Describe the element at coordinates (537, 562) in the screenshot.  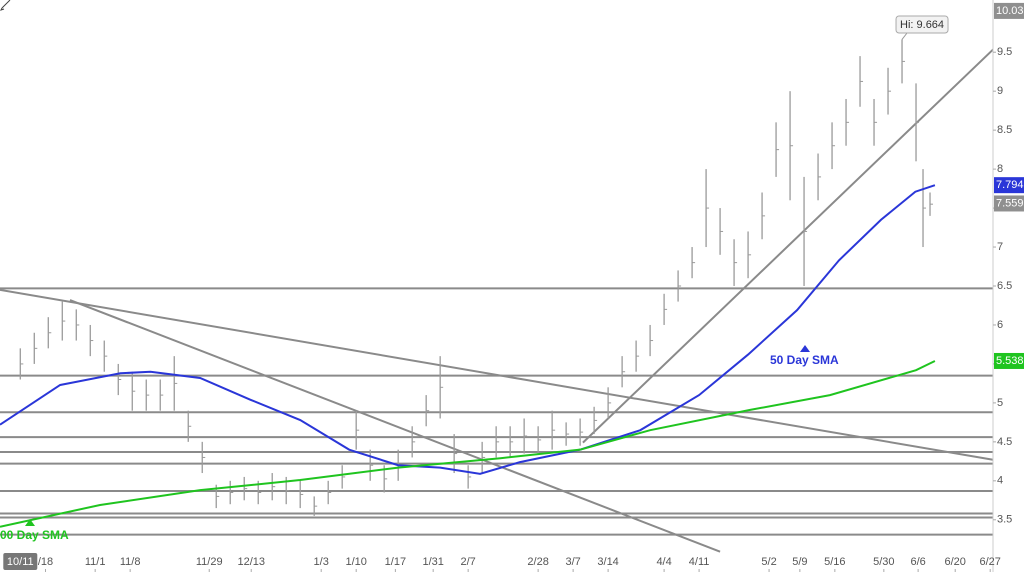
I see `x-tick-label: 2/28` at that location.